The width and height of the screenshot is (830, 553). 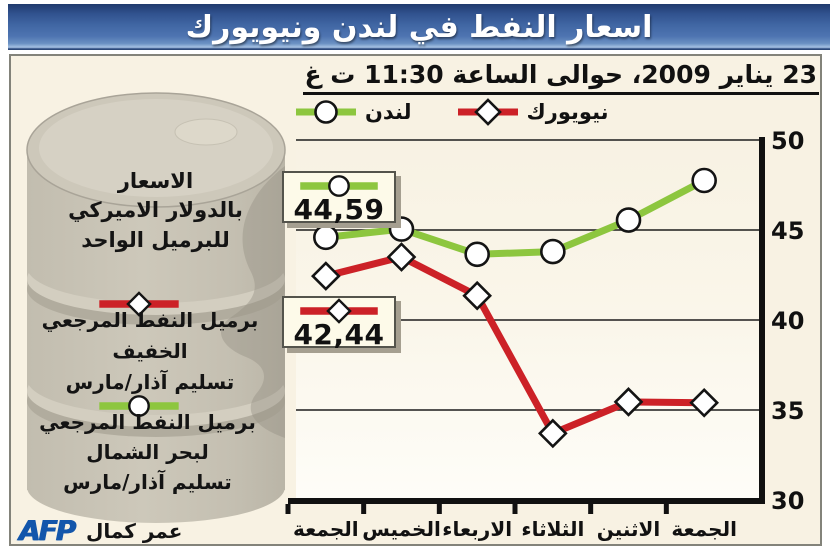 What do you see at coordinates (47, 530) in the screenshot?
I see `afp-logo: AFP` at bounding box center [47, 530].